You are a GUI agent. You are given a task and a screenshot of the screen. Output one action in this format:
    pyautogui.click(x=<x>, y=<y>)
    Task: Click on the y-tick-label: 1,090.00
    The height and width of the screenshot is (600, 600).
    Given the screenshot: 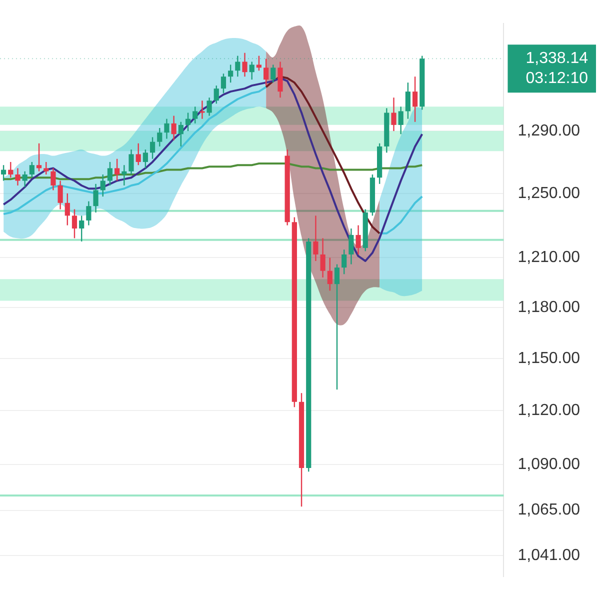 What is the action you would take?
    pyautogui.click(x=549, y=464)
    